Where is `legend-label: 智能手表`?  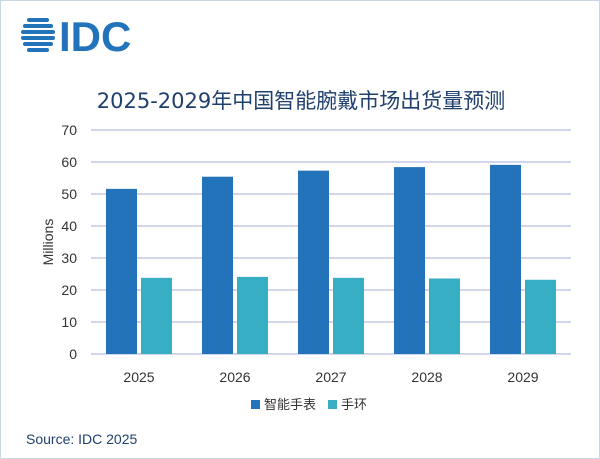 legend-label: 智能手表 is located at coordinates (290, 405).